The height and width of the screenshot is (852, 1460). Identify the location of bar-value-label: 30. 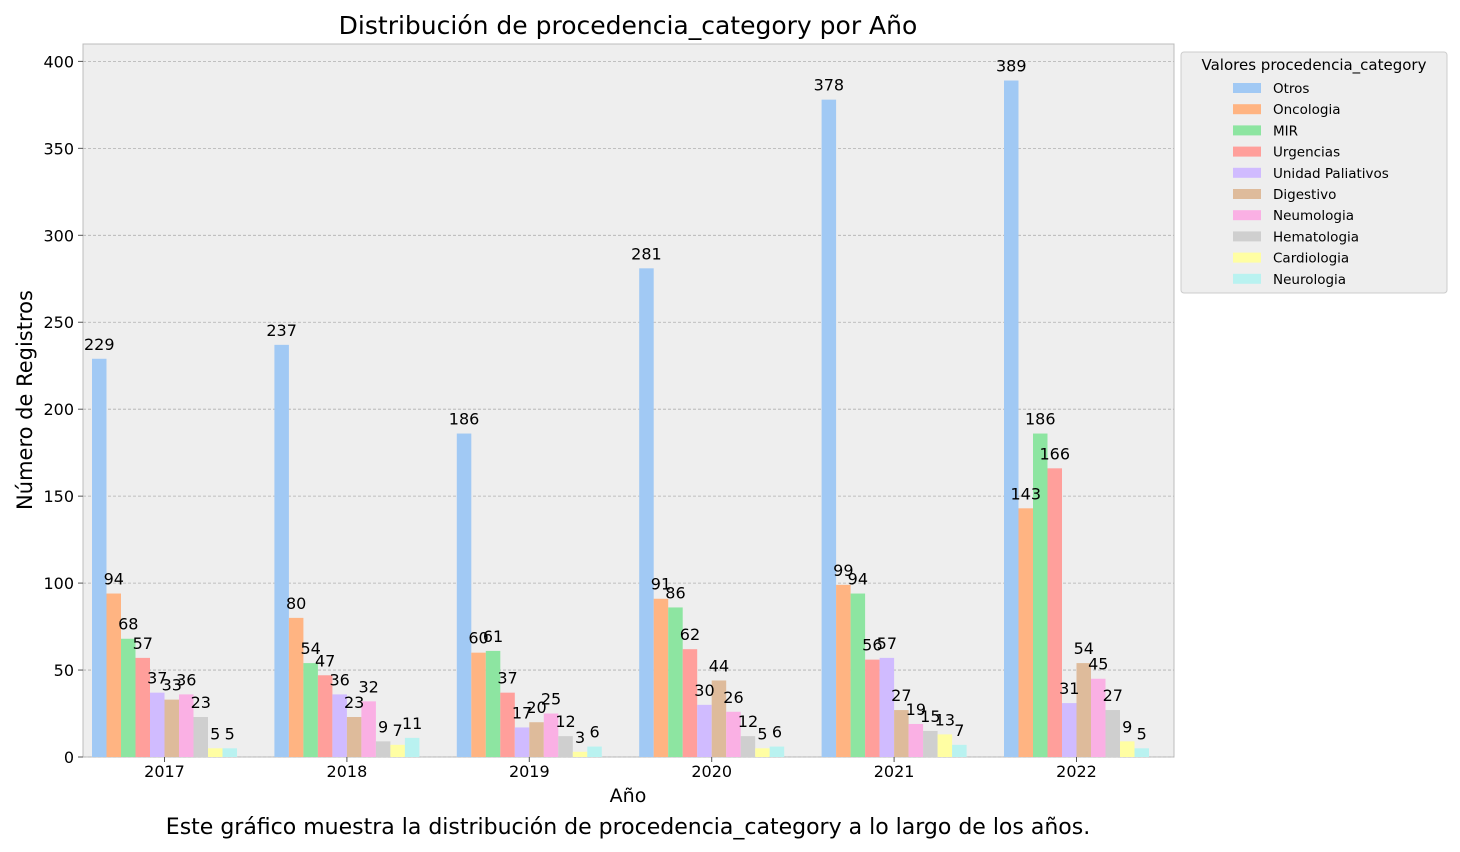
(704, 690).